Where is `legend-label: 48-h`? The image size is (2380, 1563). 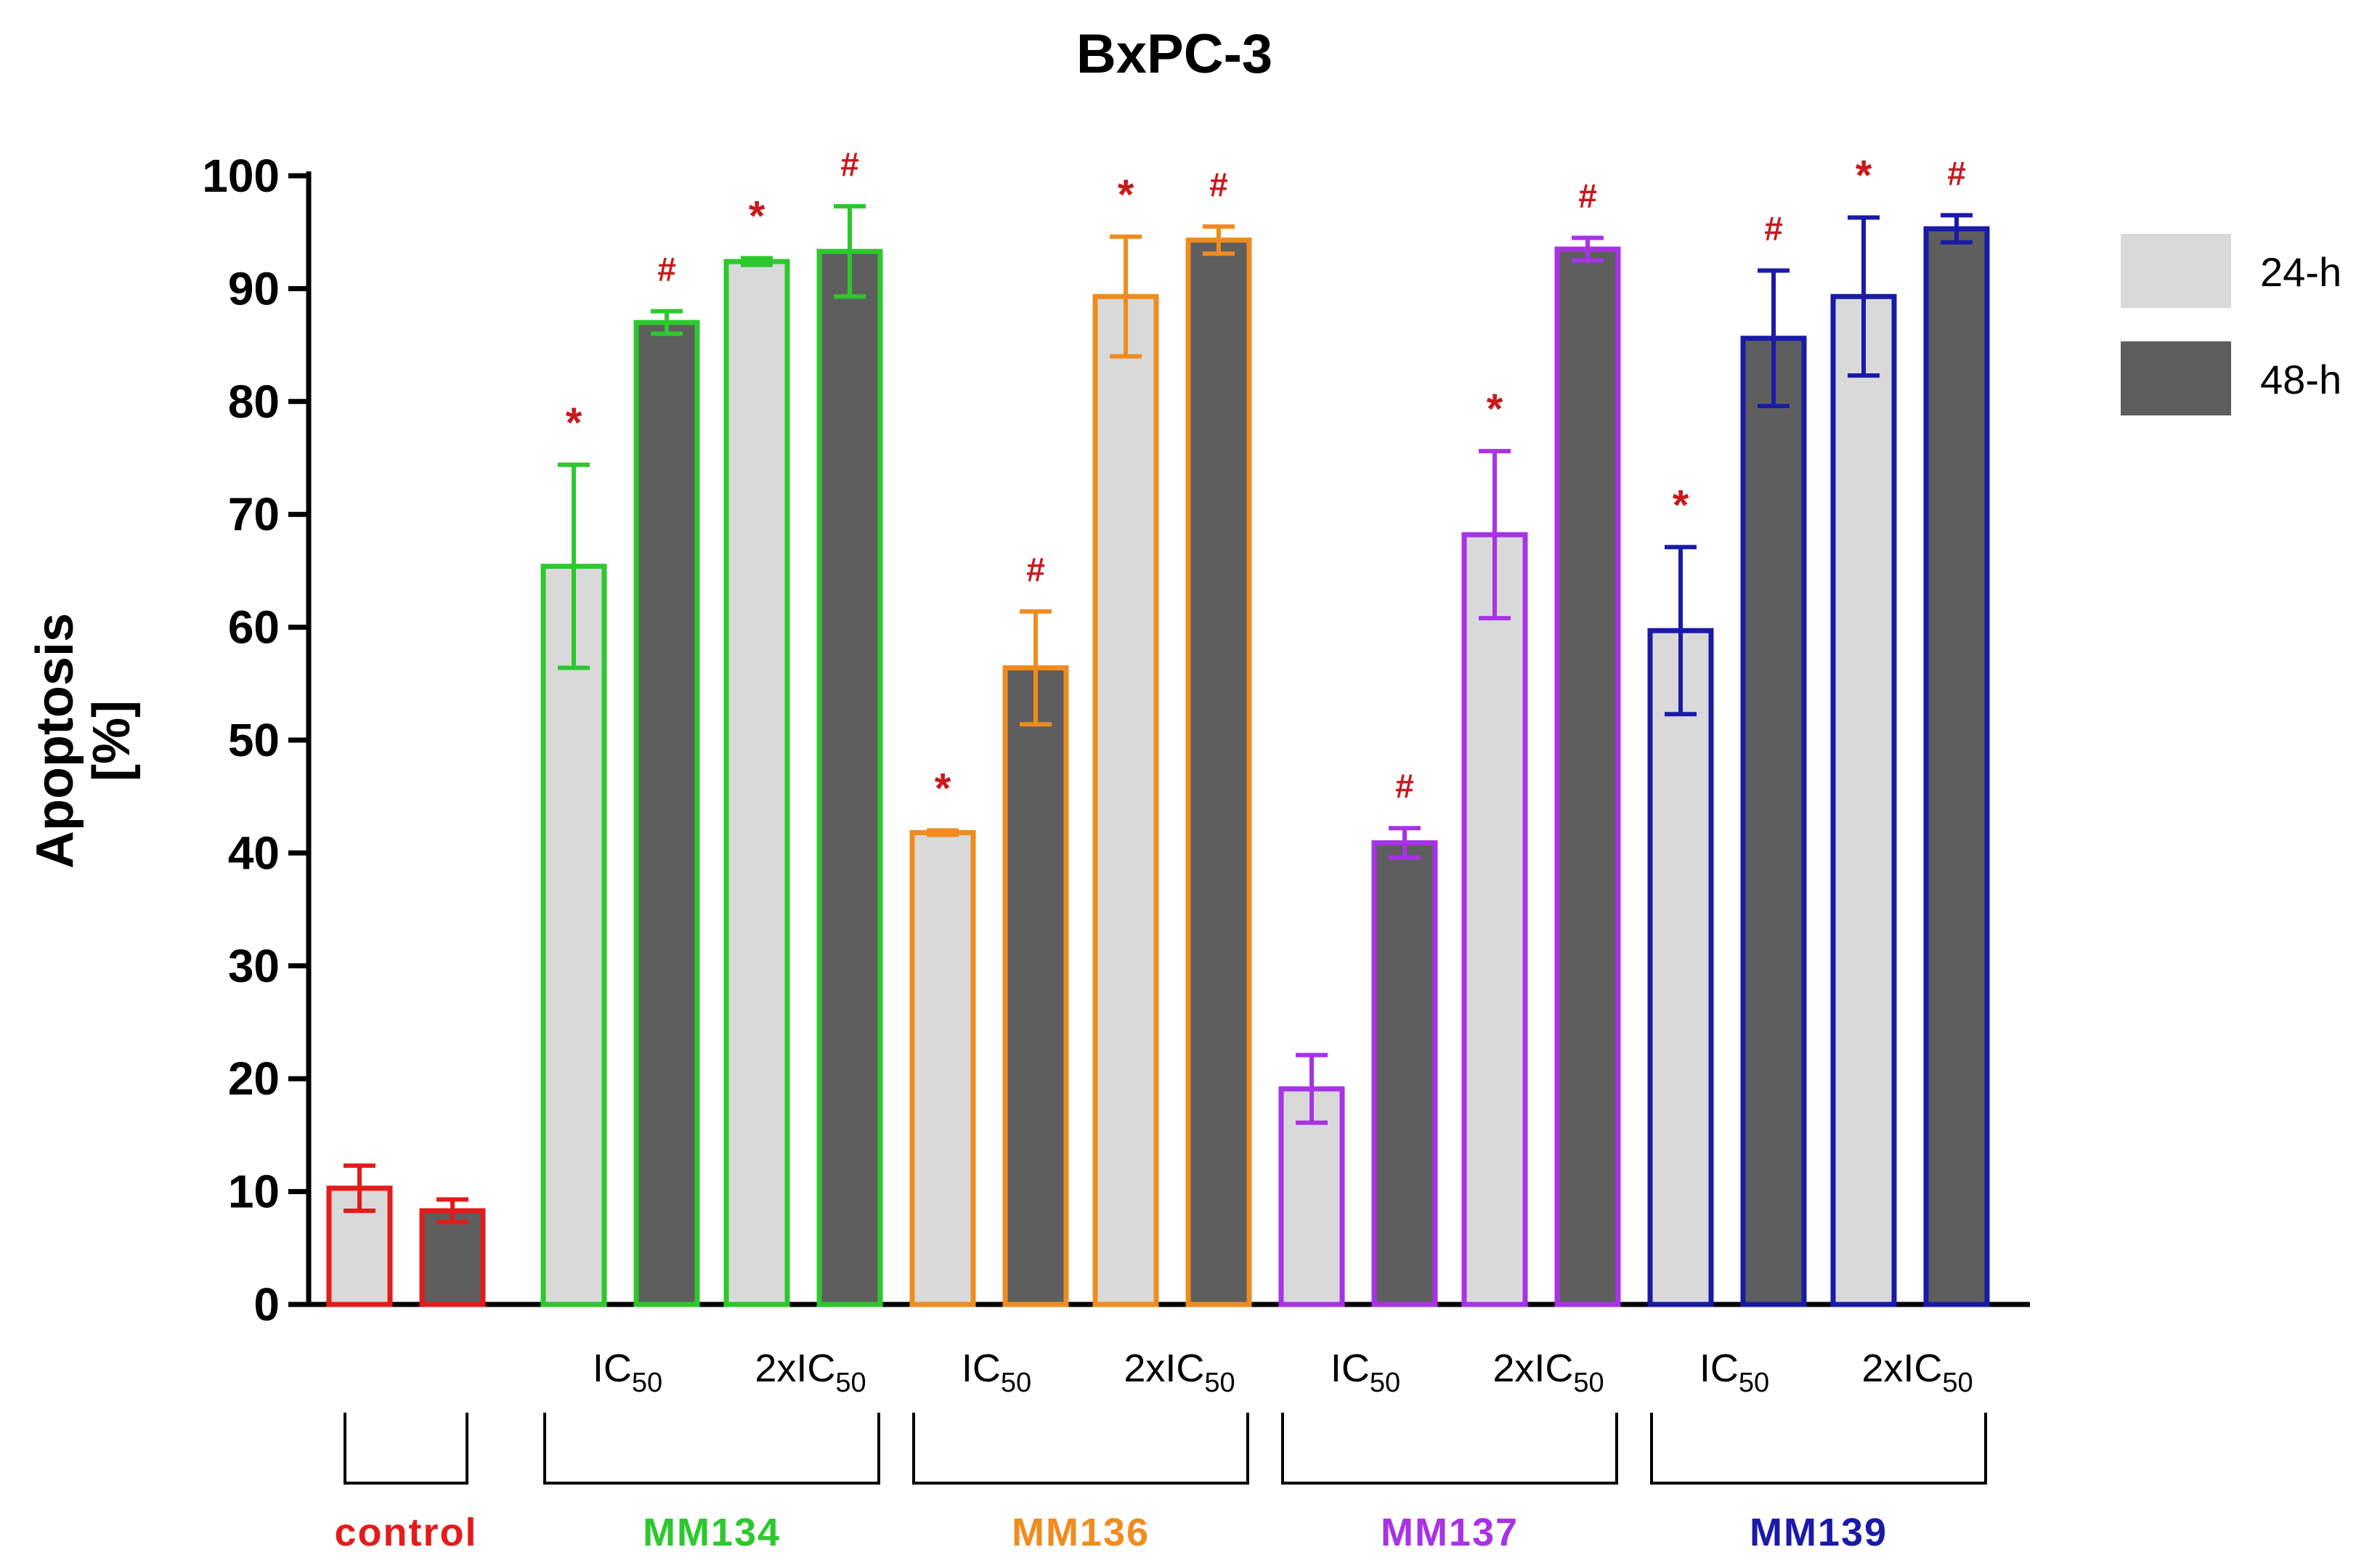
legend-label: 48-h is located at coordinates (2301, 379).